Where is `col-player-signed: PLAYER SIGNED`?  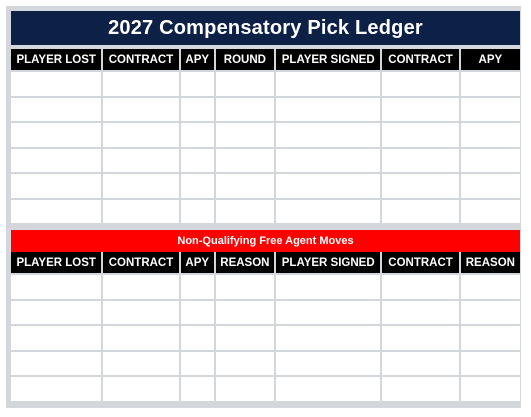 col-player-signed: PLAYER SIGNED is located at coordinates (328, 59).